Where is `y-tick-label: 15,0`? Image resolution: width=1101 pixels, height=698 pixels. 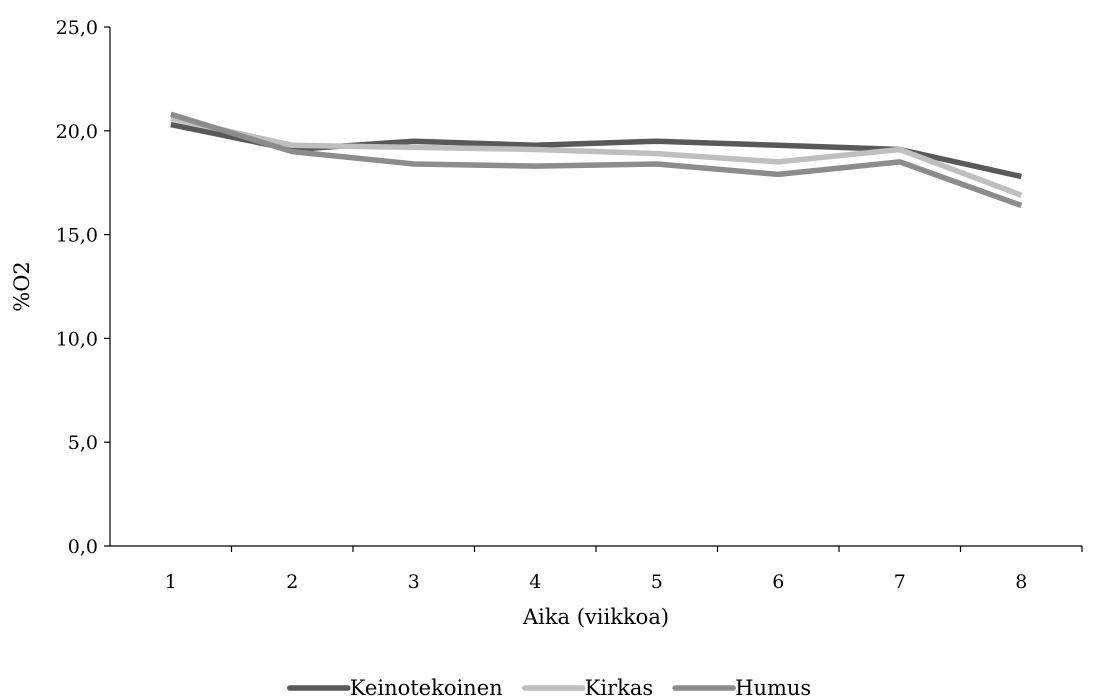 y-tick-label: 15,0 is located at coordinates (77, 236).